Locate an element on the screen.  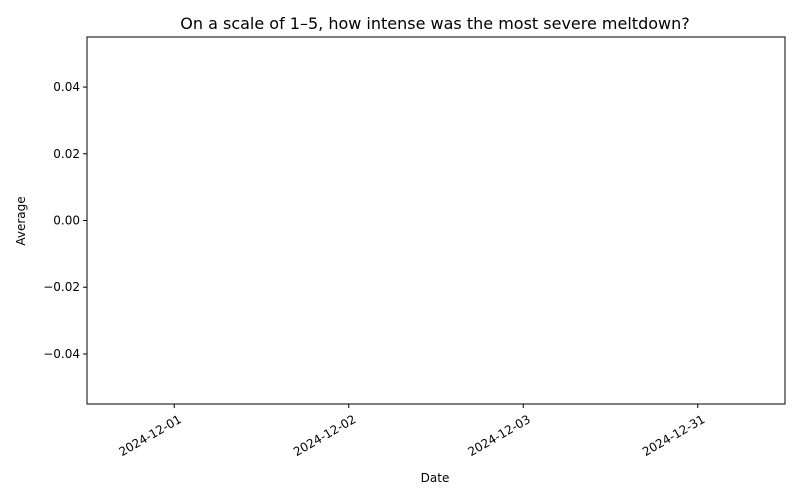
y-tick-label: −0.02 is located at coordinates (61, 287).